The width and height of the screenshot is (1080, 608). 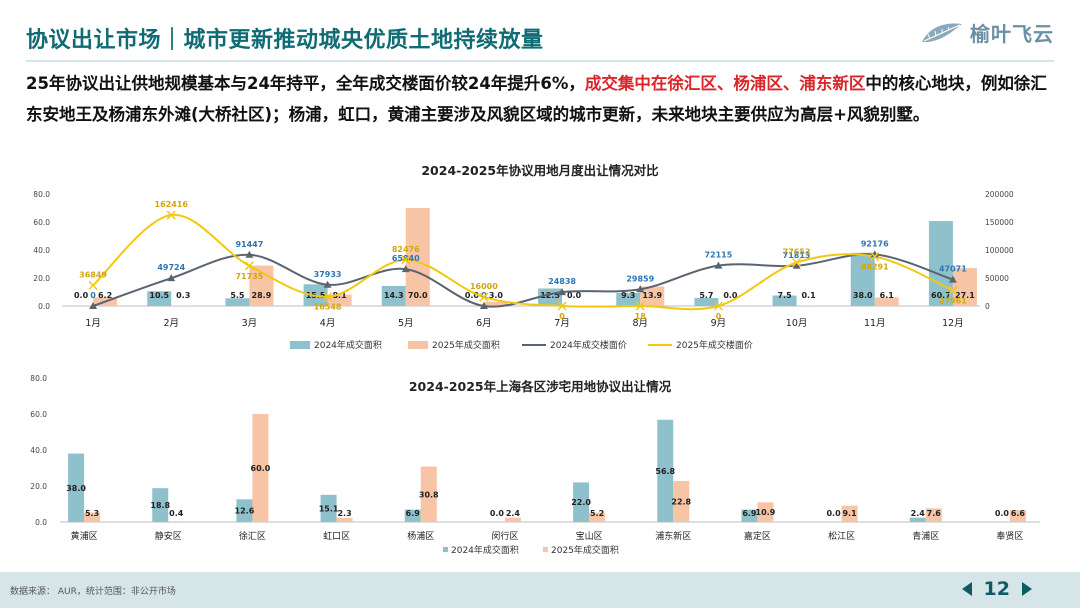 I want to click on legend-swatch-2024-area, so click(x=300, y=345).